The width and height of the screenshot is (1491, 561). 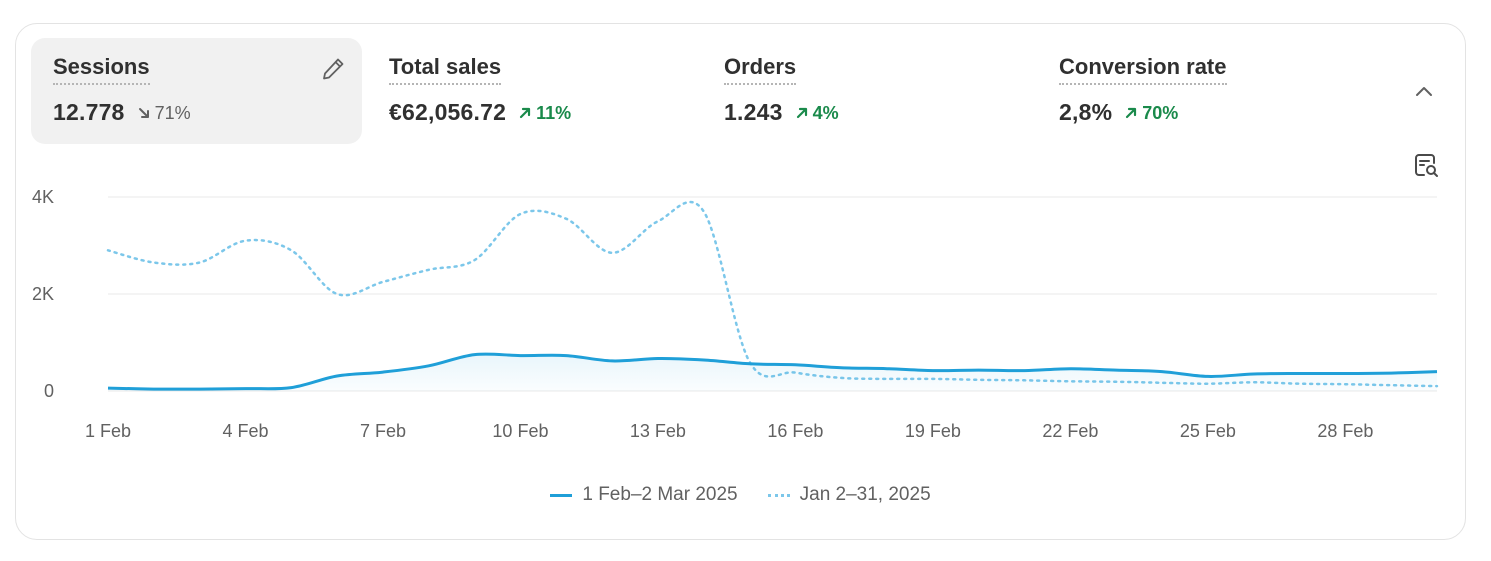 I want to click on legend-item-current: 1 Feb–2 Mar 2025, so click(x=644, y=495).